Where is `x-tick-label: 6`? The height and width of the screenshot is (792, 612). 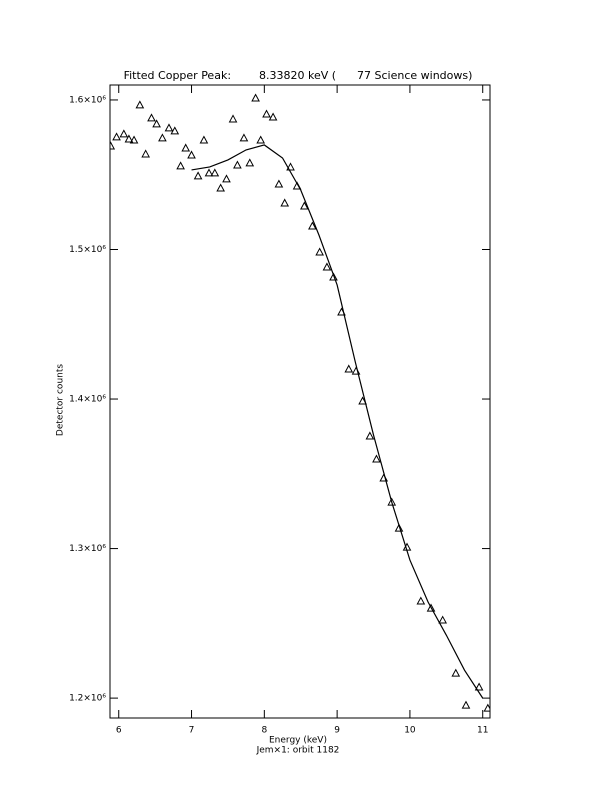
x-tick-label: 6 is located at coordinates (119, 731).